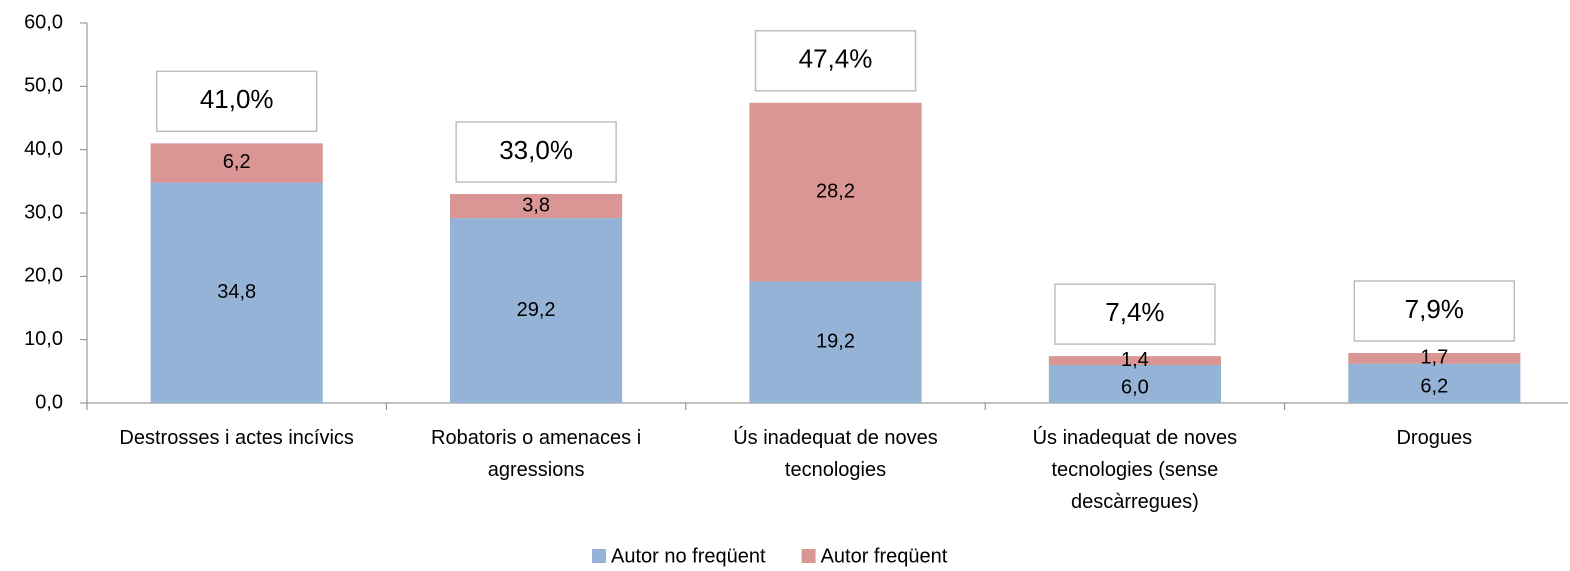  What do you see at coordinates (43, 22) in the screenshot?
I see `y-tick-label: 60,0` at bounding box center [43, 22].